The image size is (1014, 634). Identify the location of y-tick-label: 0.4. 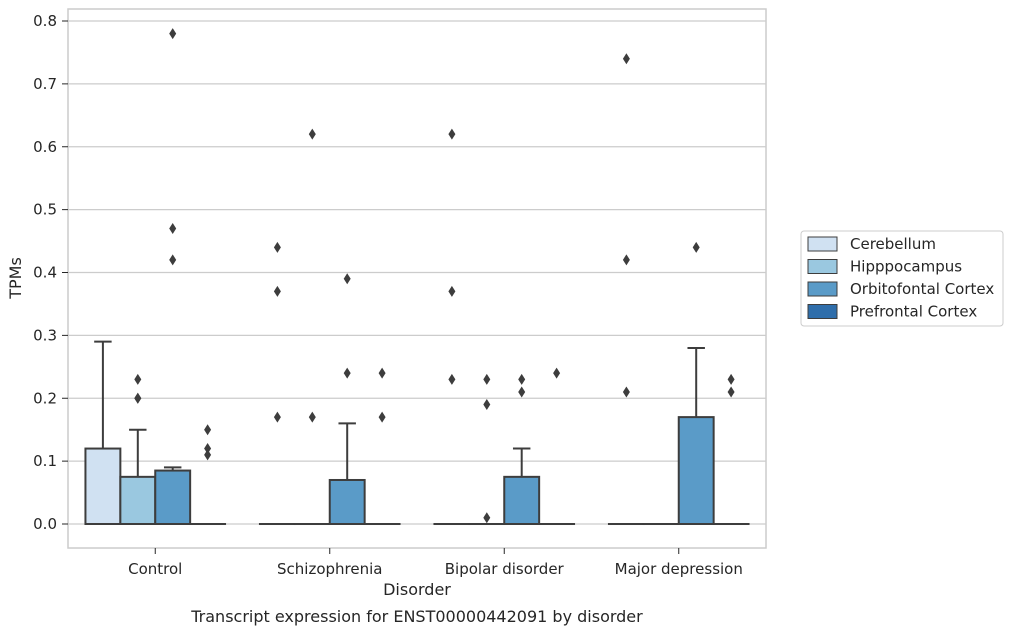
(45, 273).